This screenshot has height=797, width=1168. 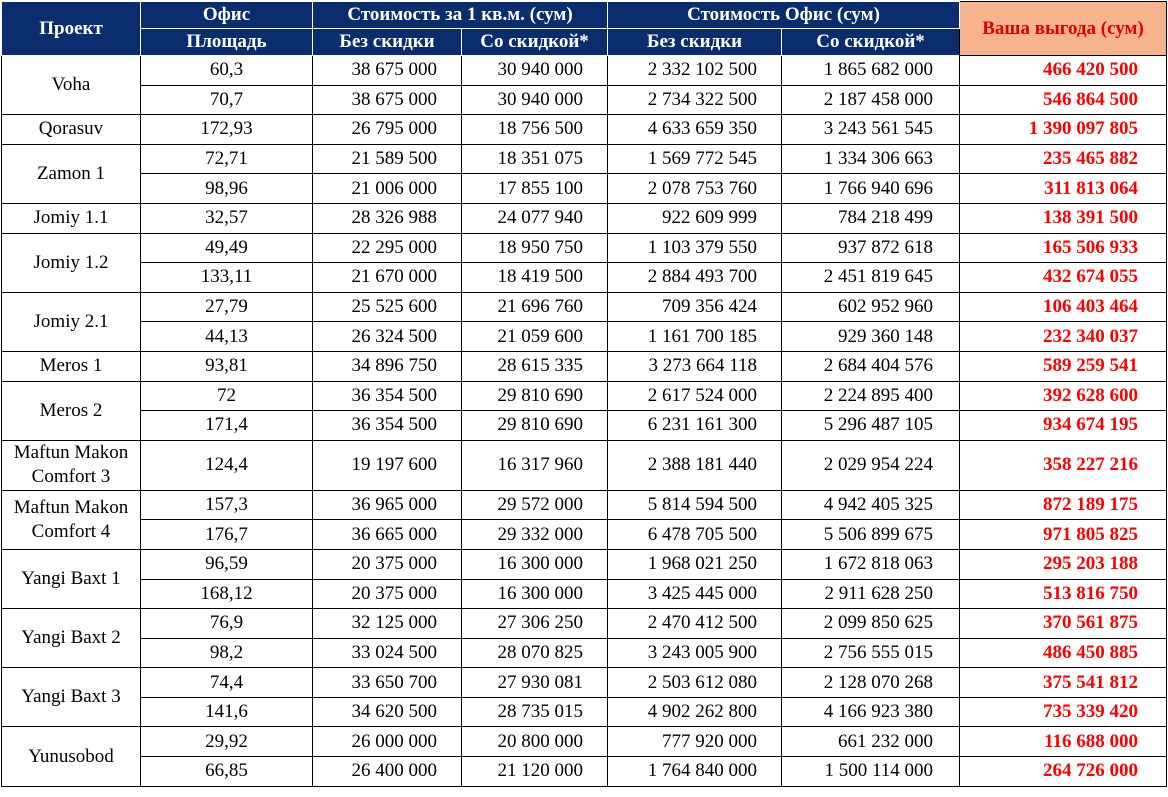 What do you see at coordinates (871, 129) in the screenshot?
I see `office-price-discount-cell: 3 243 561 545` at bounding box center [871, 129].